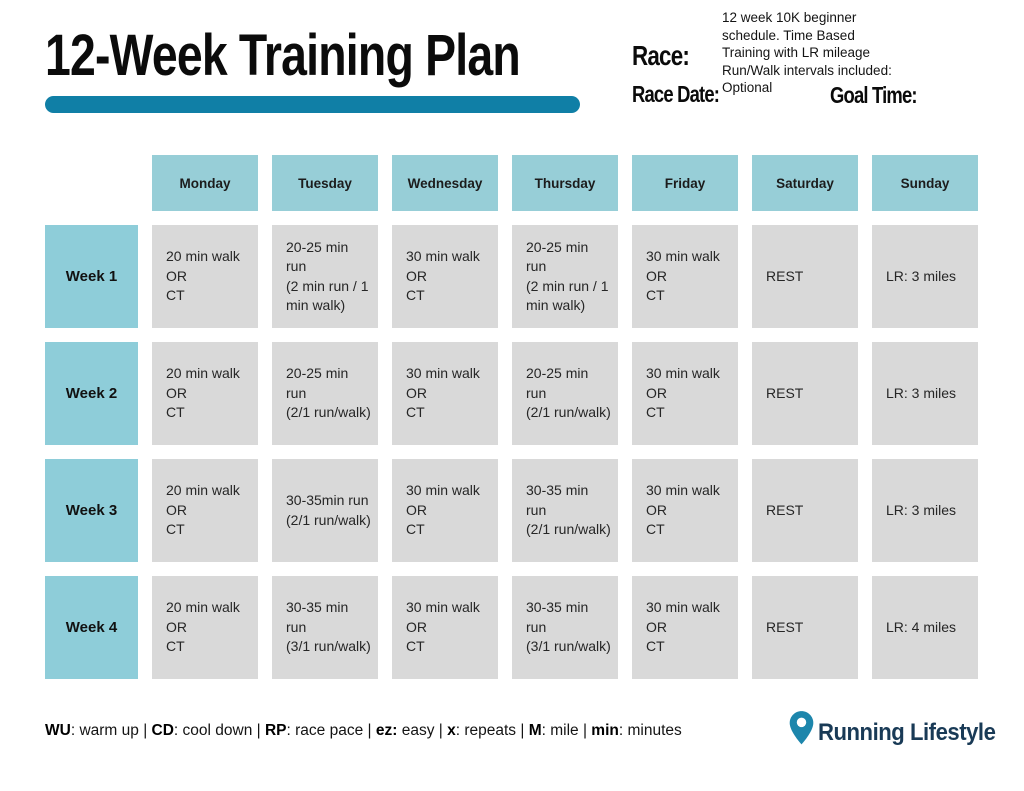 The image size is (1024, 791). What do you see at coordinates (565, 510) in the screenshot?
I see `cell-week3-thursday: 30-35 min run (2/1 run/walk)` at bounding box center [565, 510].